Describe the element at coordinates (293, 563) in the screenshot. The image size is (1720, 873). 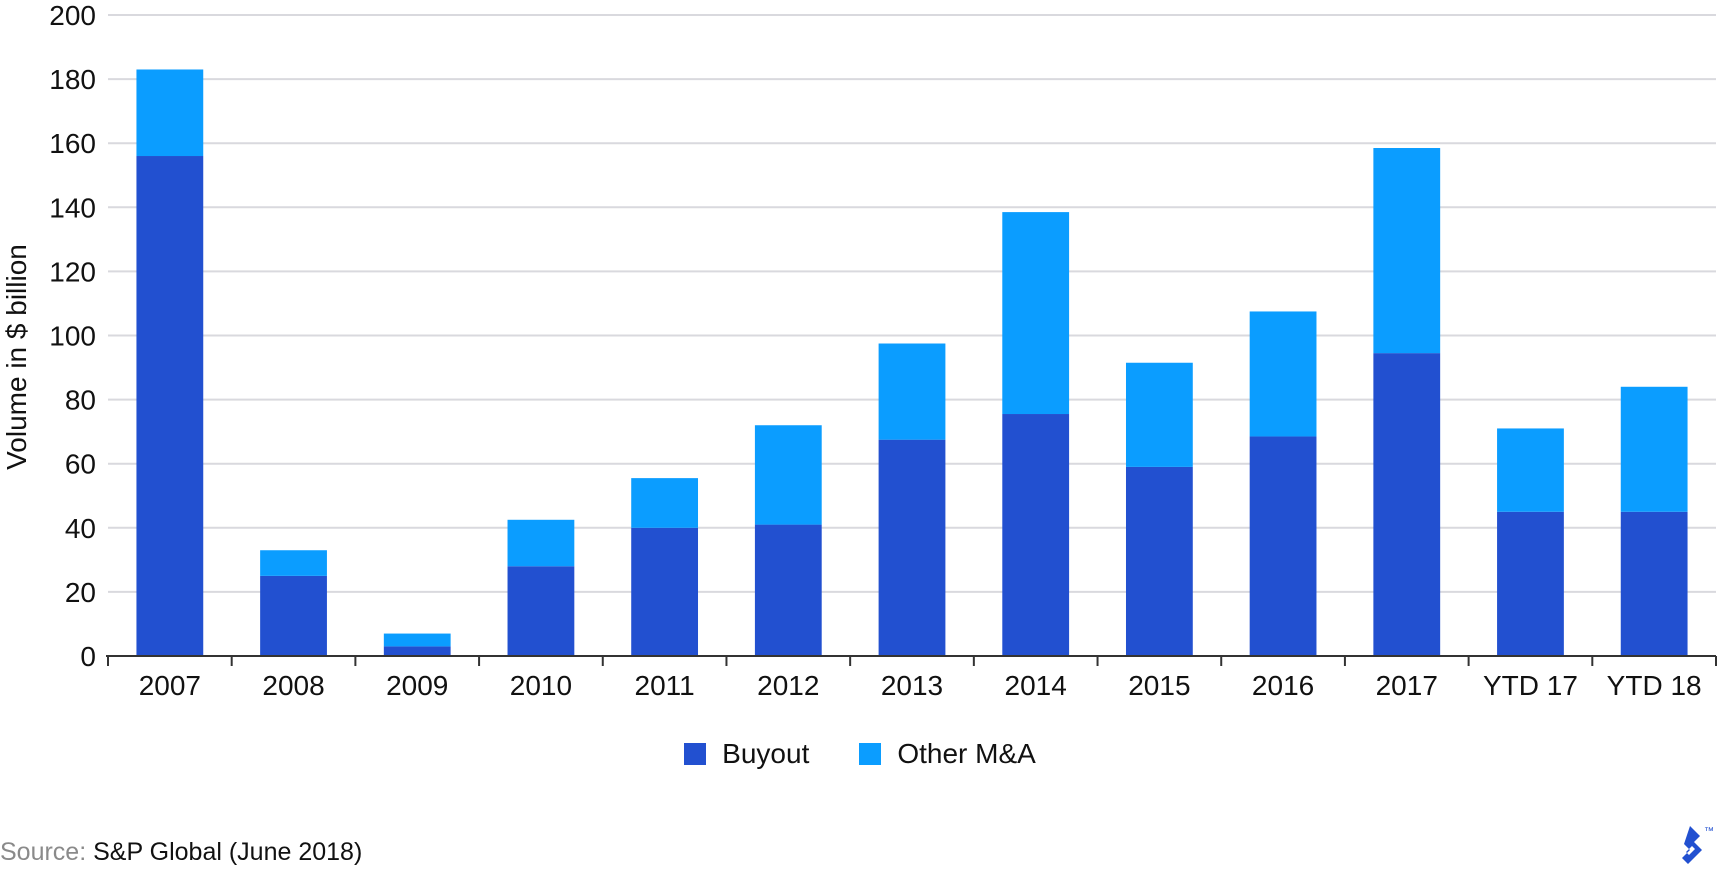
I see `bar-other-m-a-2008` at that location.